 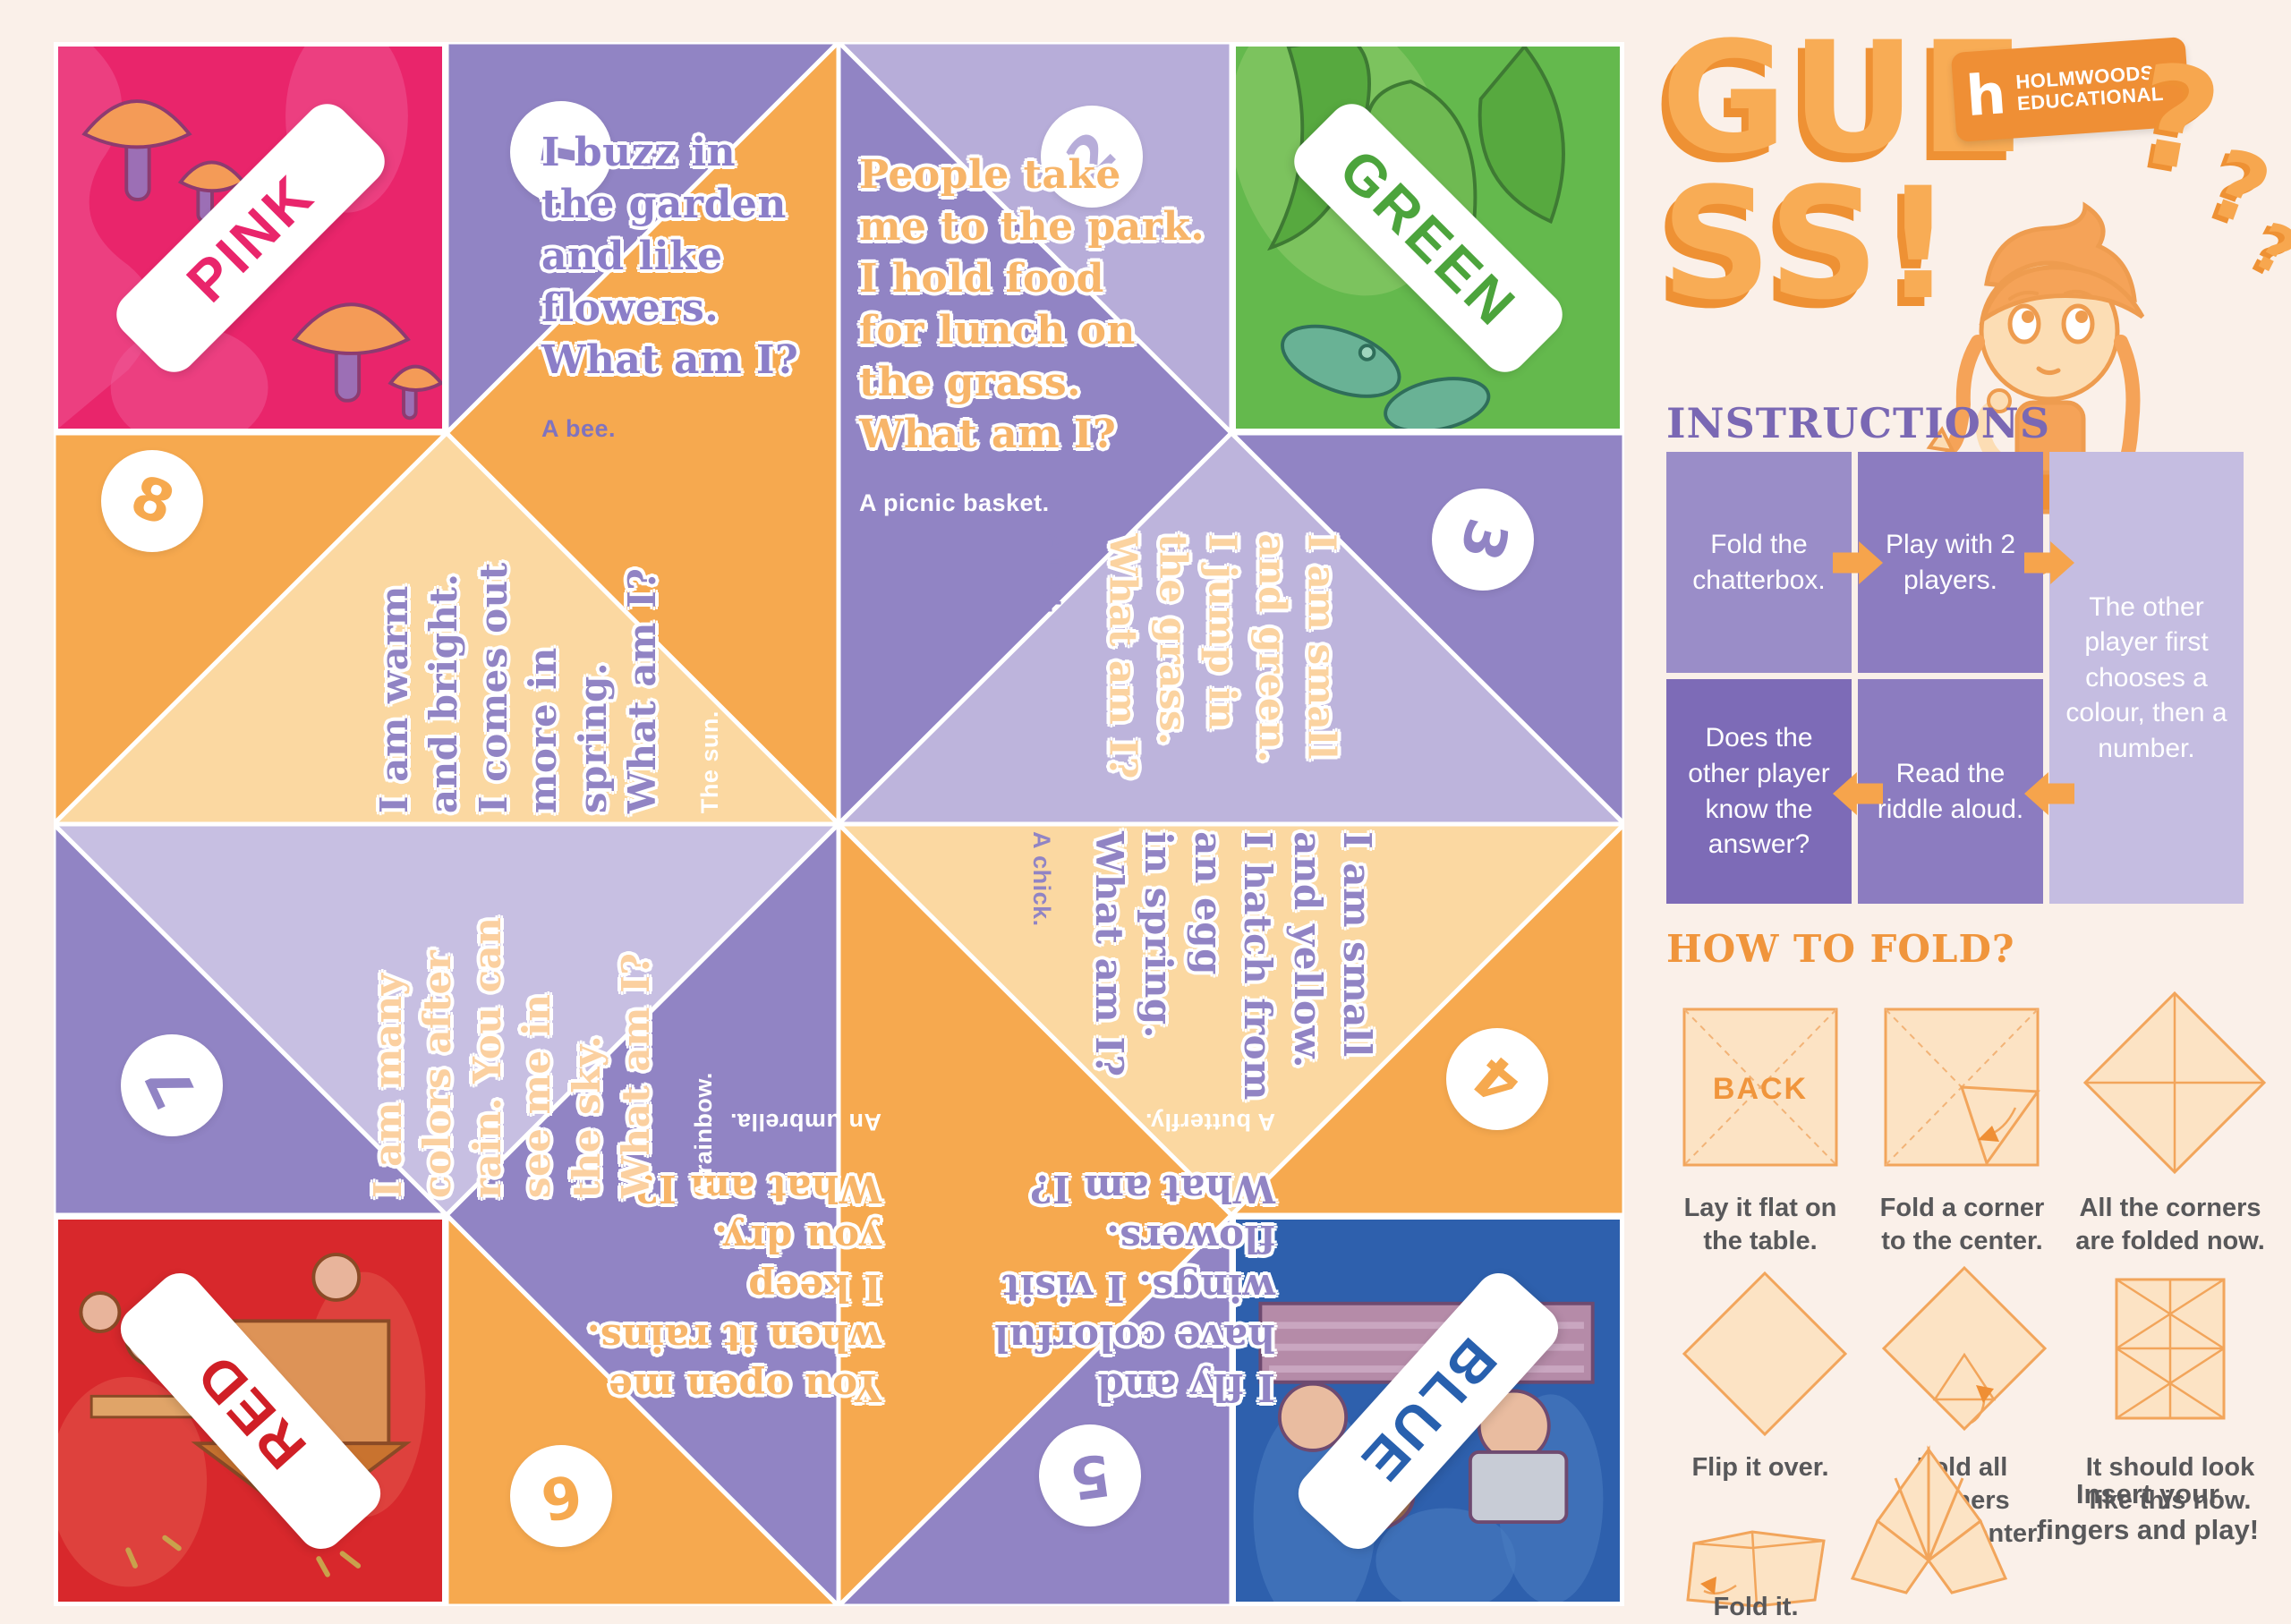 I want to click on number-8: 8, so click(x=152, y=501).